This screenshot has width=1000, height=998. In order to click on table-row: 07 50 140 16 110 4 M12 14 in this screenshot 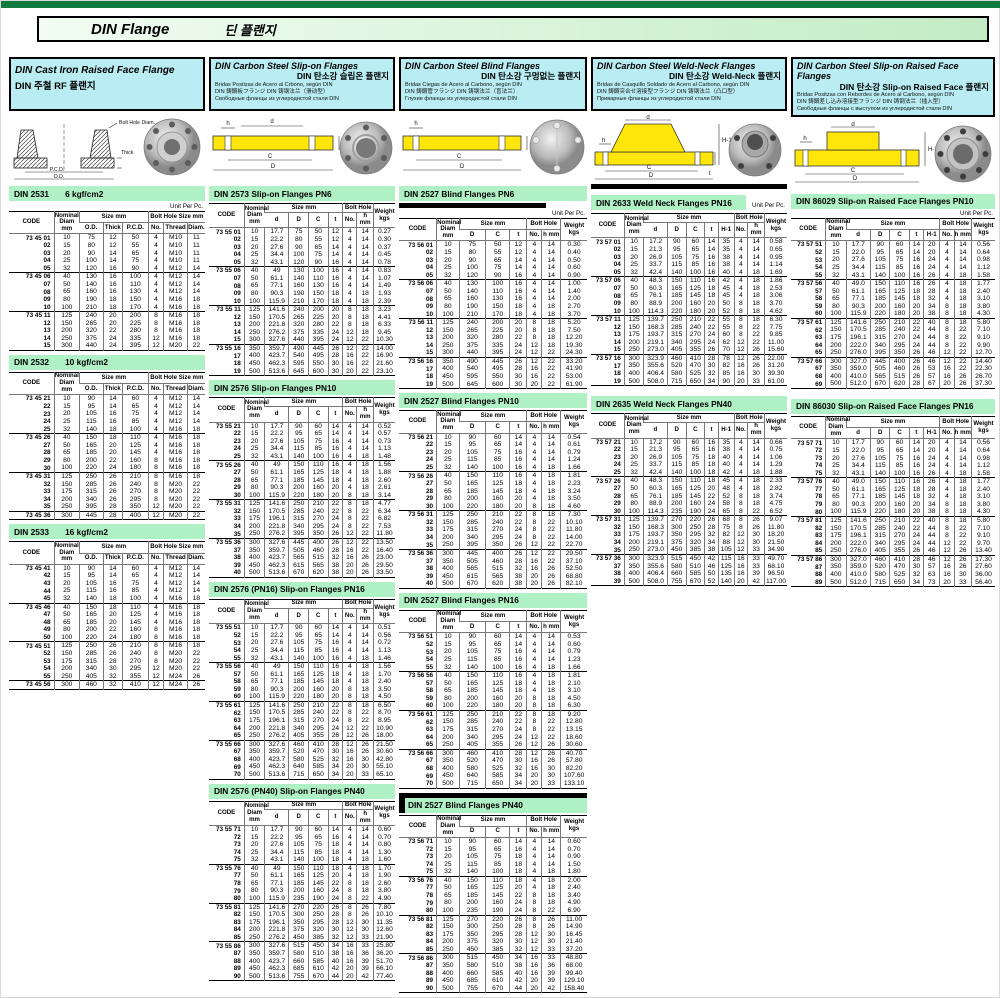, I will do `click(107, 284)`.